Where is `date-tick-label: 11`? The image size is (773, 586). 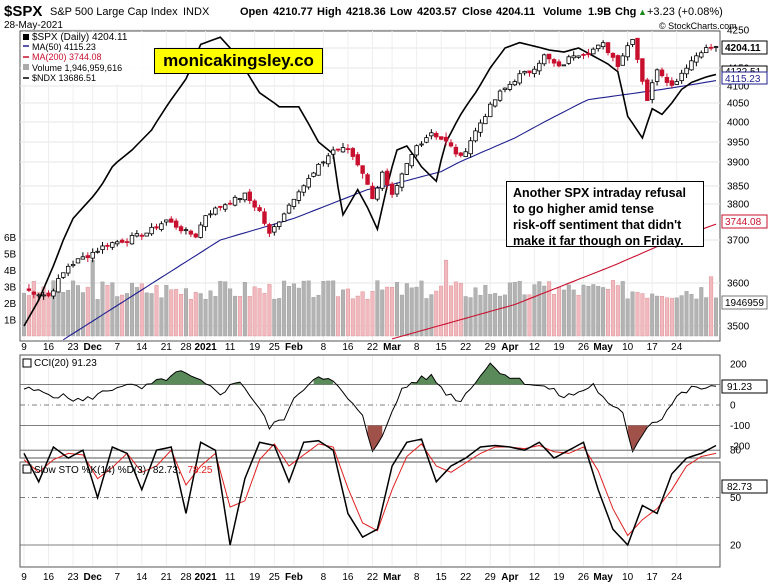
date-tick-label: 11 is located at coordinates (230, 577).